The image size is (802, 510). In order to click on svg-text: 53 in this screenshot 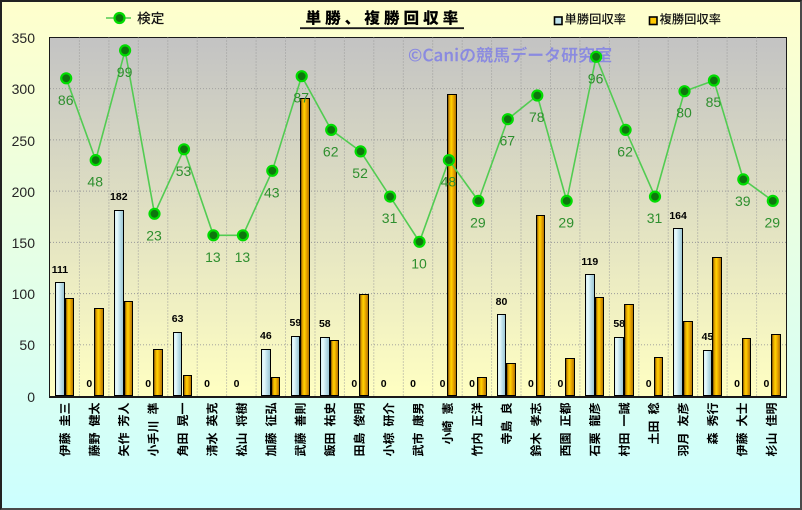, I will do `click(184, 171)`.